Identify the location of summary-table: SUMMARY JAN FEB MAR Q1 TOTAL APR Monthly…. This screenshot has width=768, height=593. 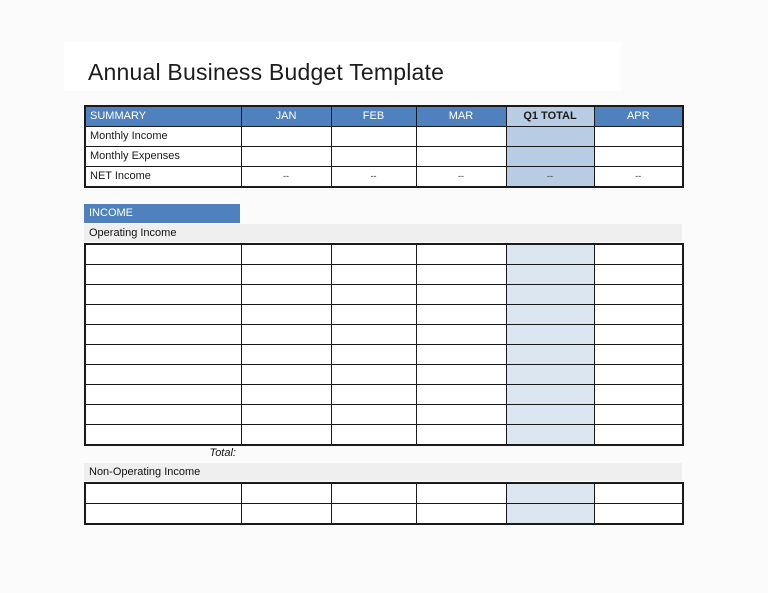
(384, 146).